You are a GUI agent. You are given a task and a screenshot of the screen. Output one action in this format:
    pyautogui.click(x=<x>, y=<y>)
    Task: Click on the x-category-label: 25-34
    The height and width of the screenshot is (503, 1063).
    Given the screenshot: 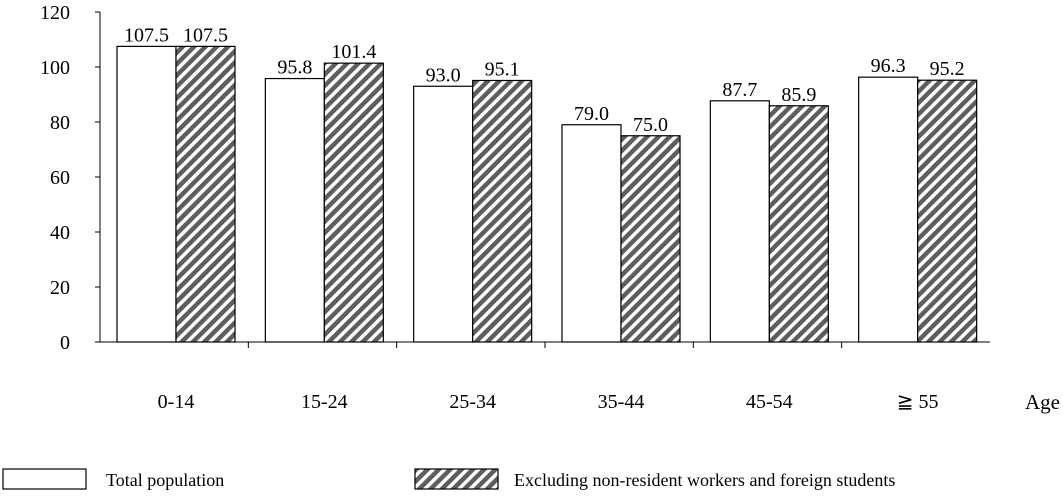 What is the action you would take?
    pyautogui.click(x=472, y=402)
    